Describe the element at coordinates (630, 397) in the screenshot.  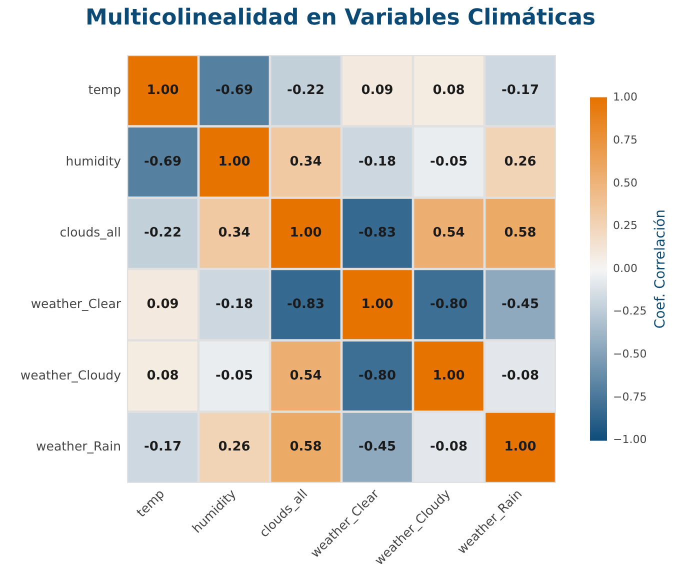
I see `color-bar-label: −0.75` at that location.